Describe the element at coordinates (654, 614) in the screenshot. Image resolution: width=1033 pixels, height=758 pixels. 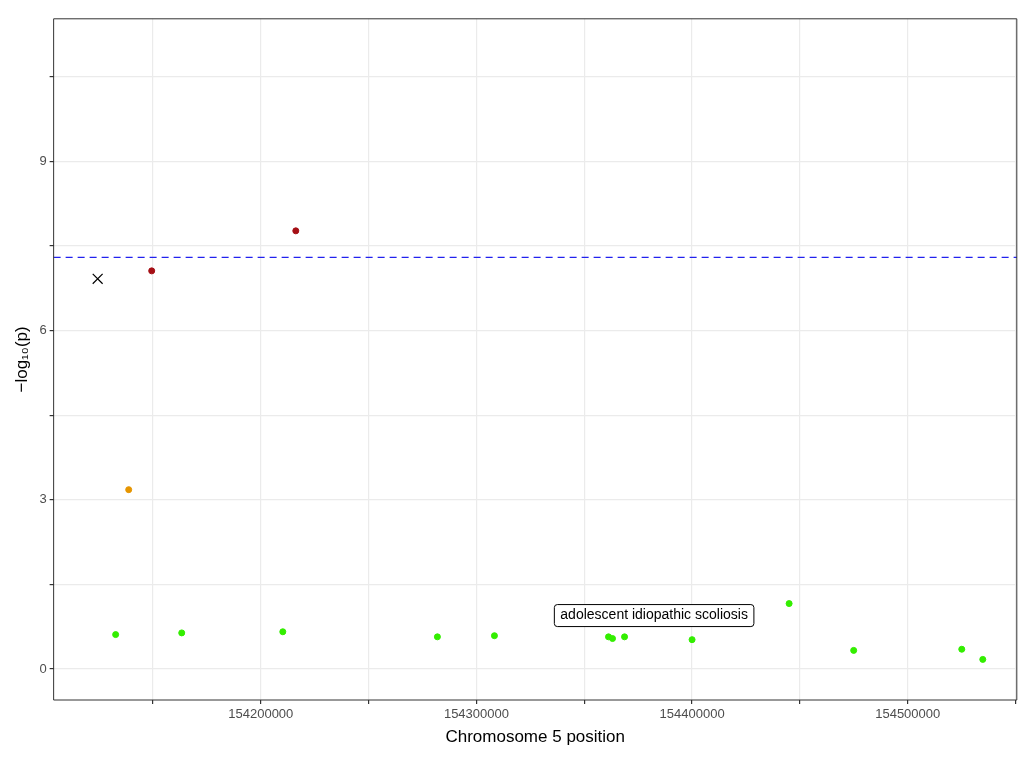
I see `annotation: adolescent idiopathic scoliosis` at that location.